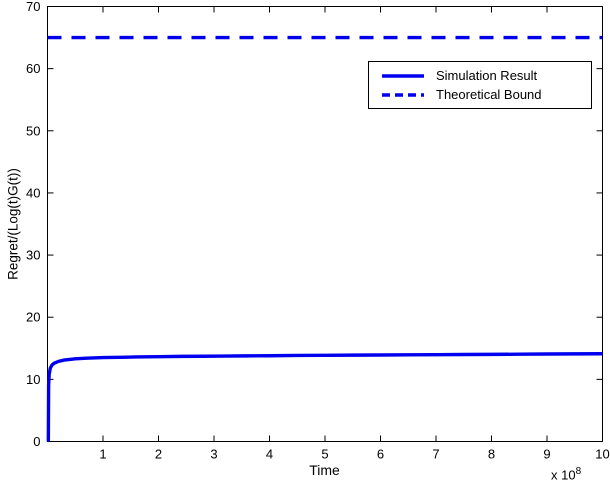  Describe the element at coordinates (435, 454) in the screenshot. I see `x-tick-label: 7` at that location.